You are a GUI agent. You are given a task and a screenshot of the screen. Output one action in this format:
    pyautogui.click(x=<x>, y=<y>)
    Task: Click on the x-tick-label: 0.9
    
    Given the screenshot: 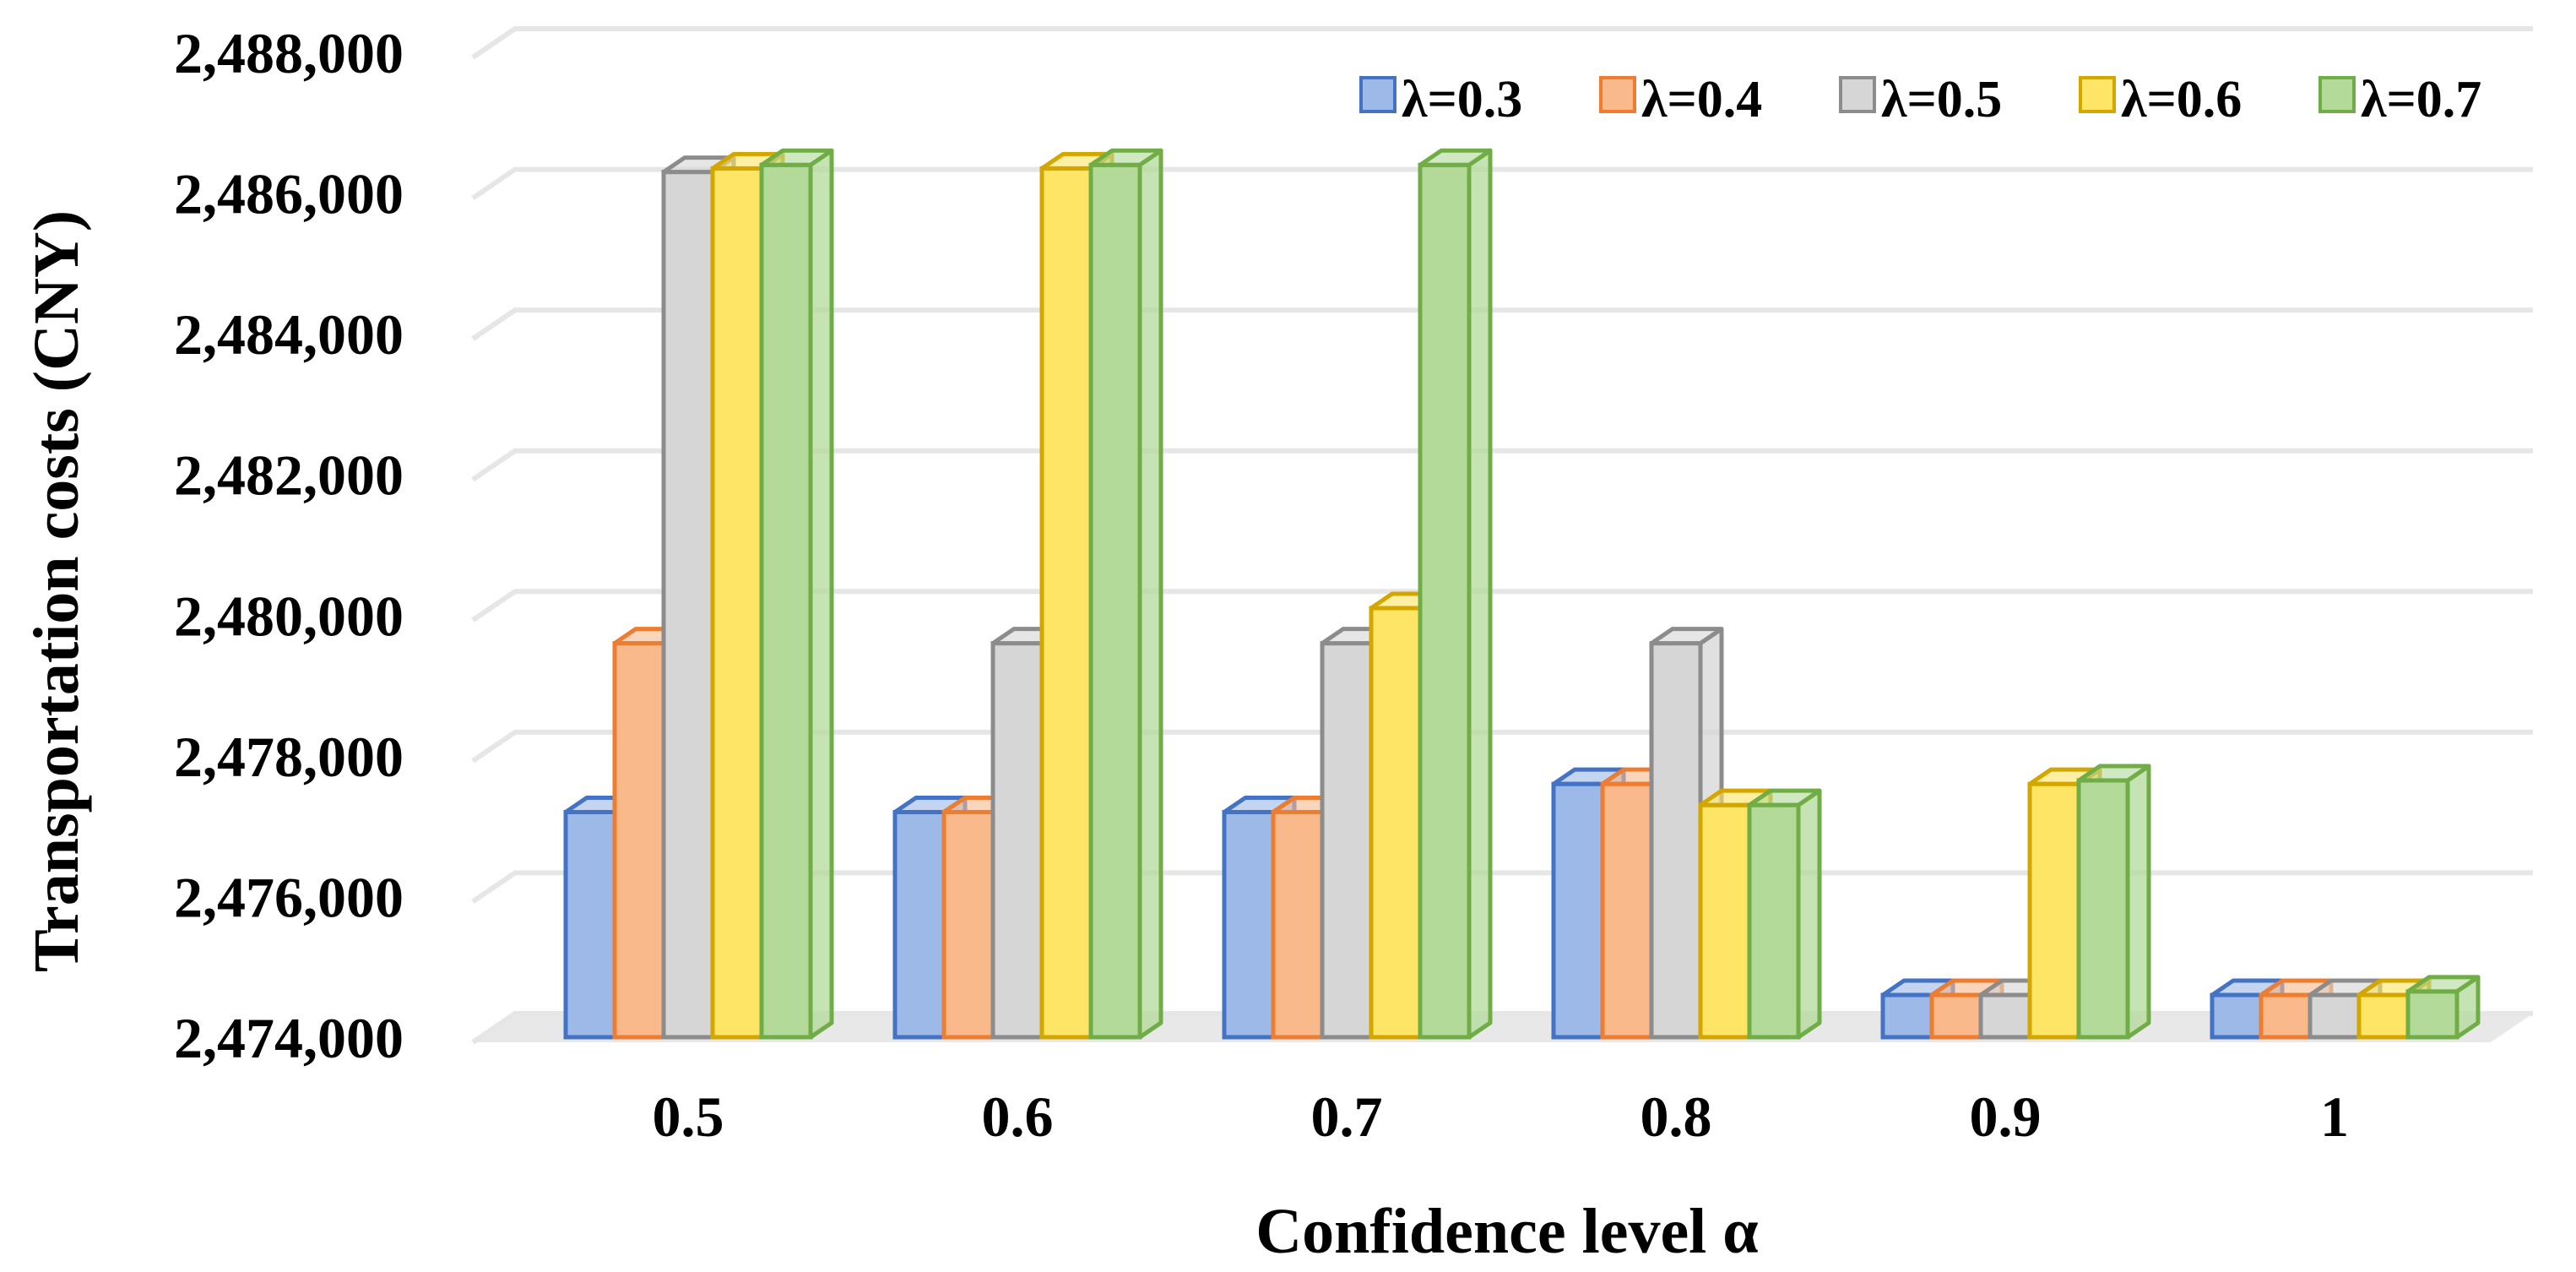 What is the action you would take?
    pyautogui.click(x=2006, y=1116)
    